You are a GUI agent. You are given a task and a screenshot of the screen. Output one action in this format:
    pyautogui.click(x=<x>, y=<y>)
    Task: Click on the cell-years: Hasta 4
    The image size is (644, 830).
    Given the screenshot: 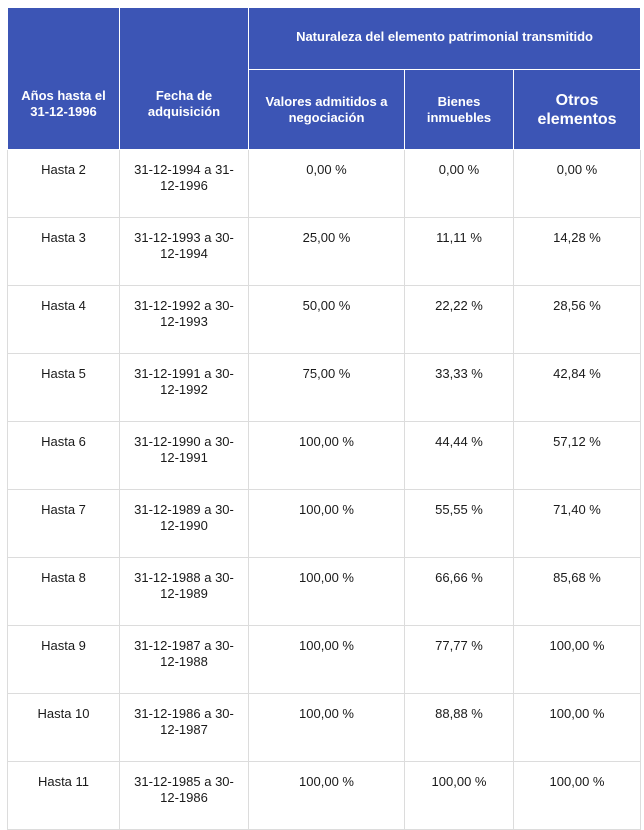 What is the action you would take?
    pyautogui.click(x=63, y=319)
    